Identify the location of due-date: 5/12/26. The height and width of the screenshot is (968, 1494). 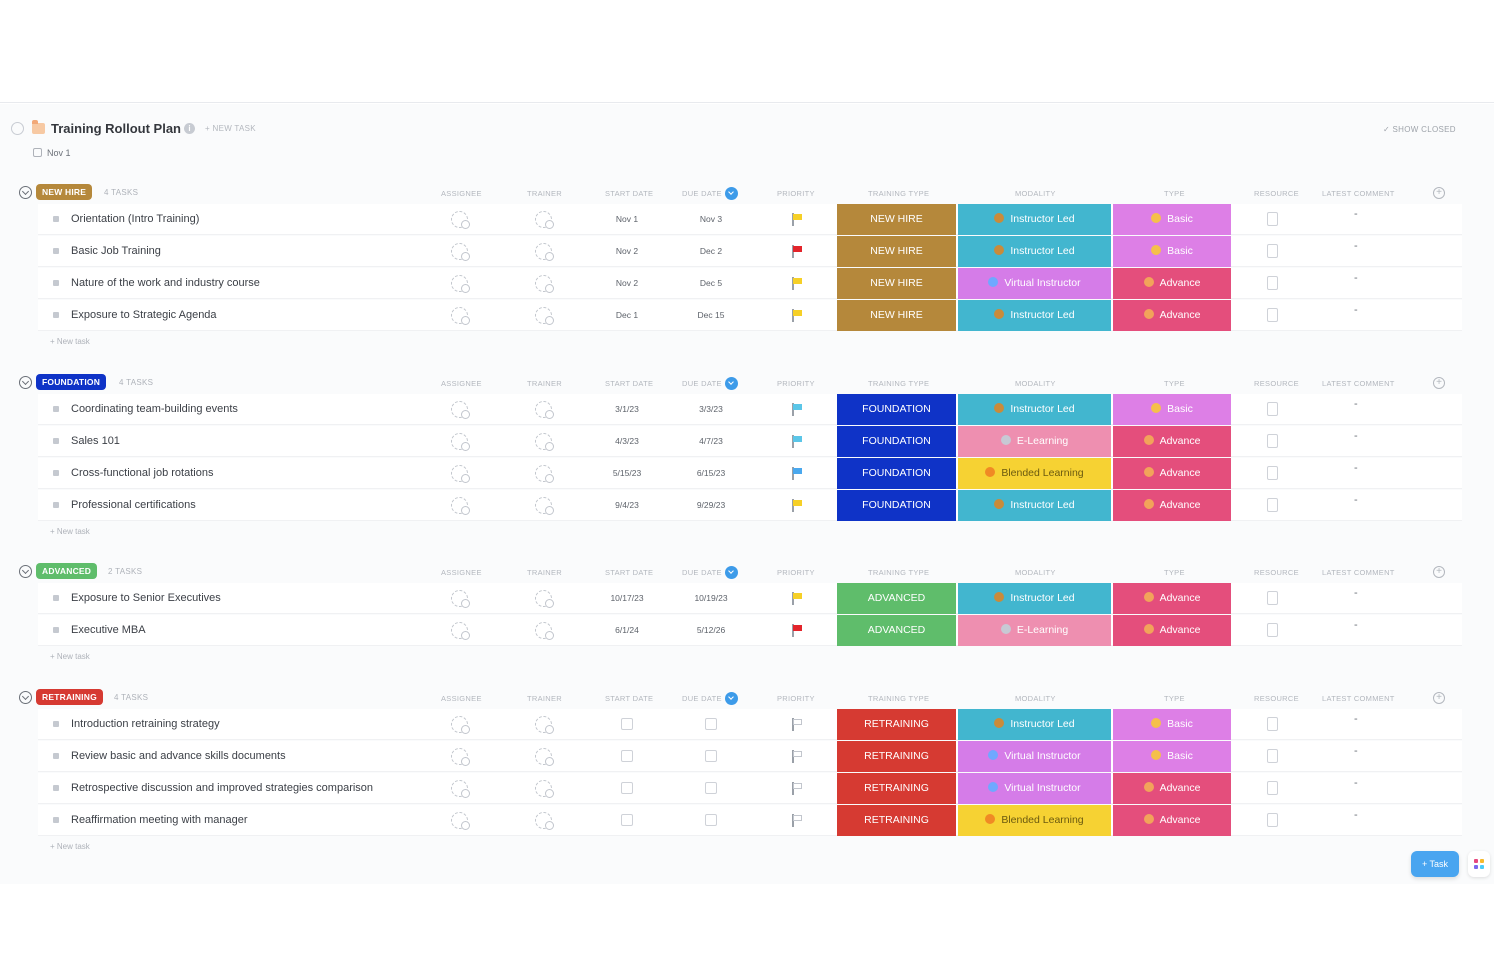
(711, 630).